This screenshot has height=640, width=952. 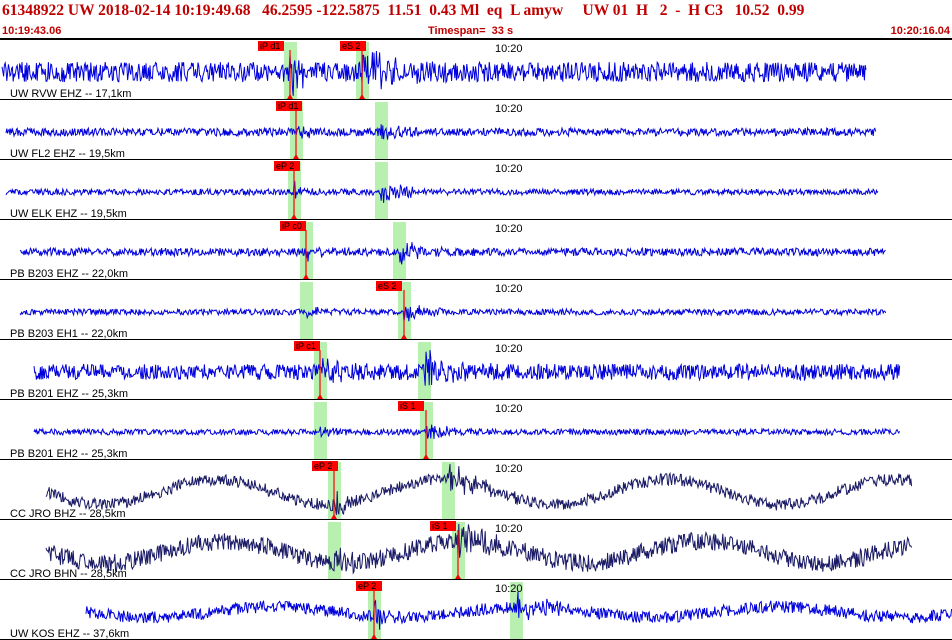 I want to click on pick-label: iP c1, so click(x=306, y=346).